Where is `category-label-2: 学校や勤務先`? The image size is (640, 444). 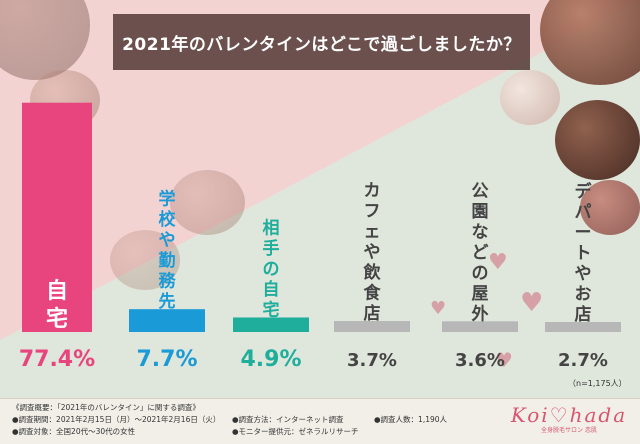 category-label-2: 学校や勤務先 is located at coordinates (168, 251).